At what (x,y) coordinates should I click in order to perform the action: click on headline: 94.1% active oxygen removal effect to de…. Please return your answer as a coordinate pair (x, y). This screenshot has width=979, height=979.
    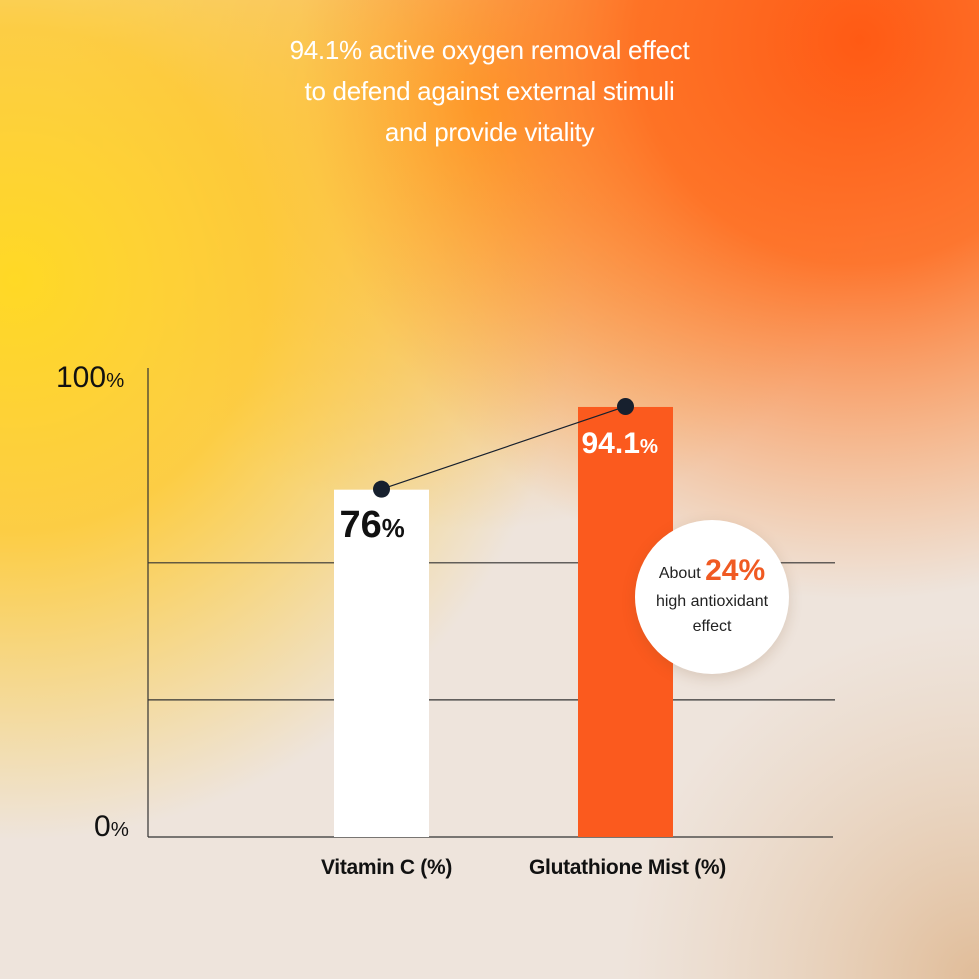
    Looking at the image, I should click on (489, 91).